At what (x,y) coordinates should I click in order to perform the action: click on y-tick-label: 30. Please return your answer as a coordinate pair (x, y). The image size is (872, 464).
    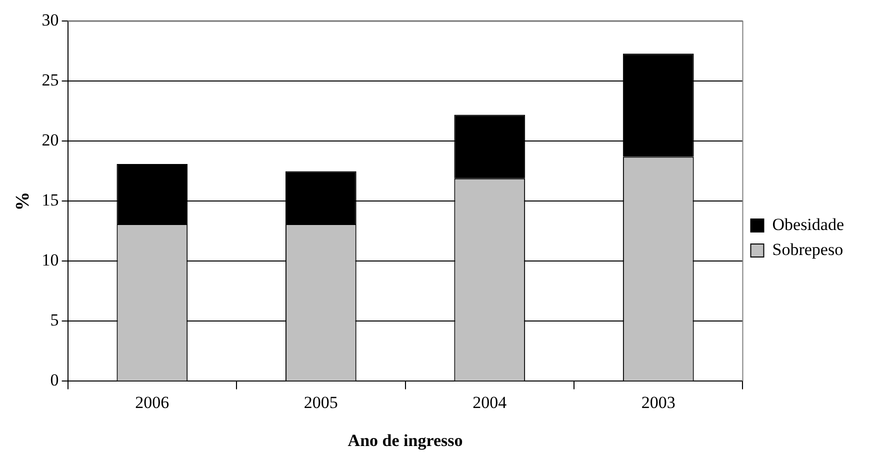
    Looking at the image, I should click on (50, 20).